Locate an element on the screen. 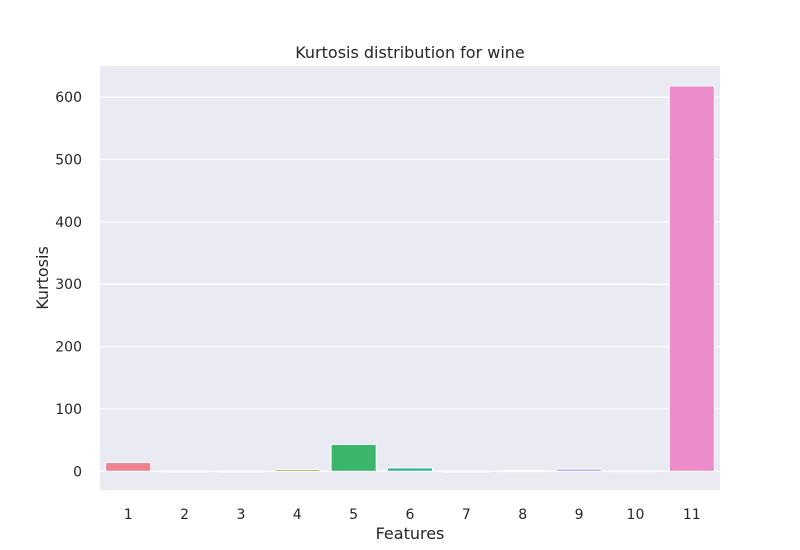 The height and width of the screenshot is (550, 800). y-tick-label-400: 400 is located at coordinates (68, 223).